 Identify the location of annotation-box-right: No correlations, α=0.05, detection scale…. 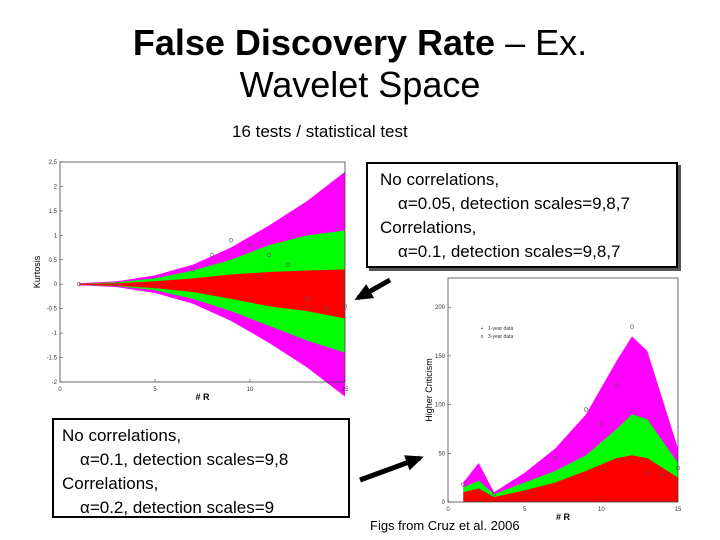
(522, 215).